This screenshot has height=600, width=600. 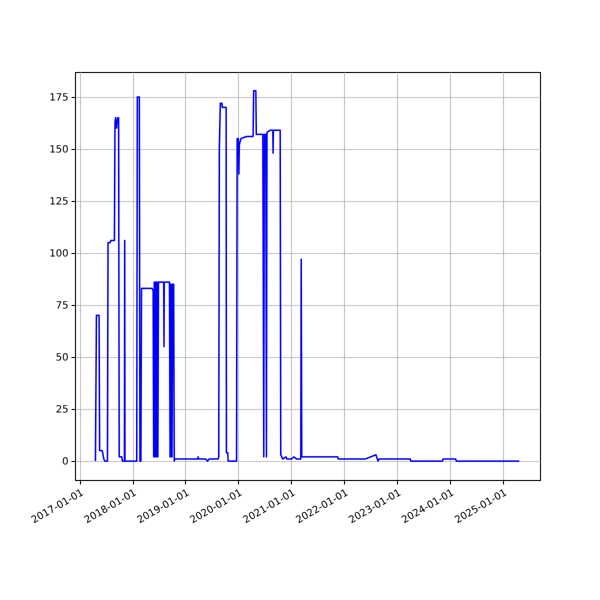 What do you see at coordinates (58, 202) in the screenshot?
I see `y-tick-label: 125` at bounding box center [58, 202].